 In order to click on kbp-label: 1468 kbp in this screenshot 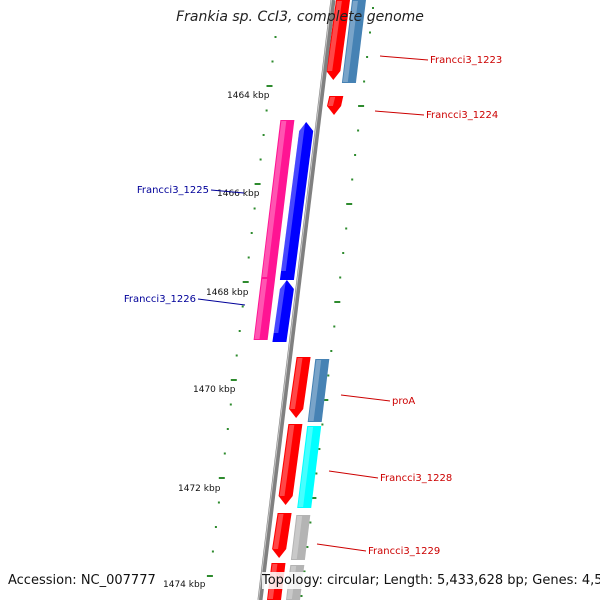, I will do `click(227, 293)`.